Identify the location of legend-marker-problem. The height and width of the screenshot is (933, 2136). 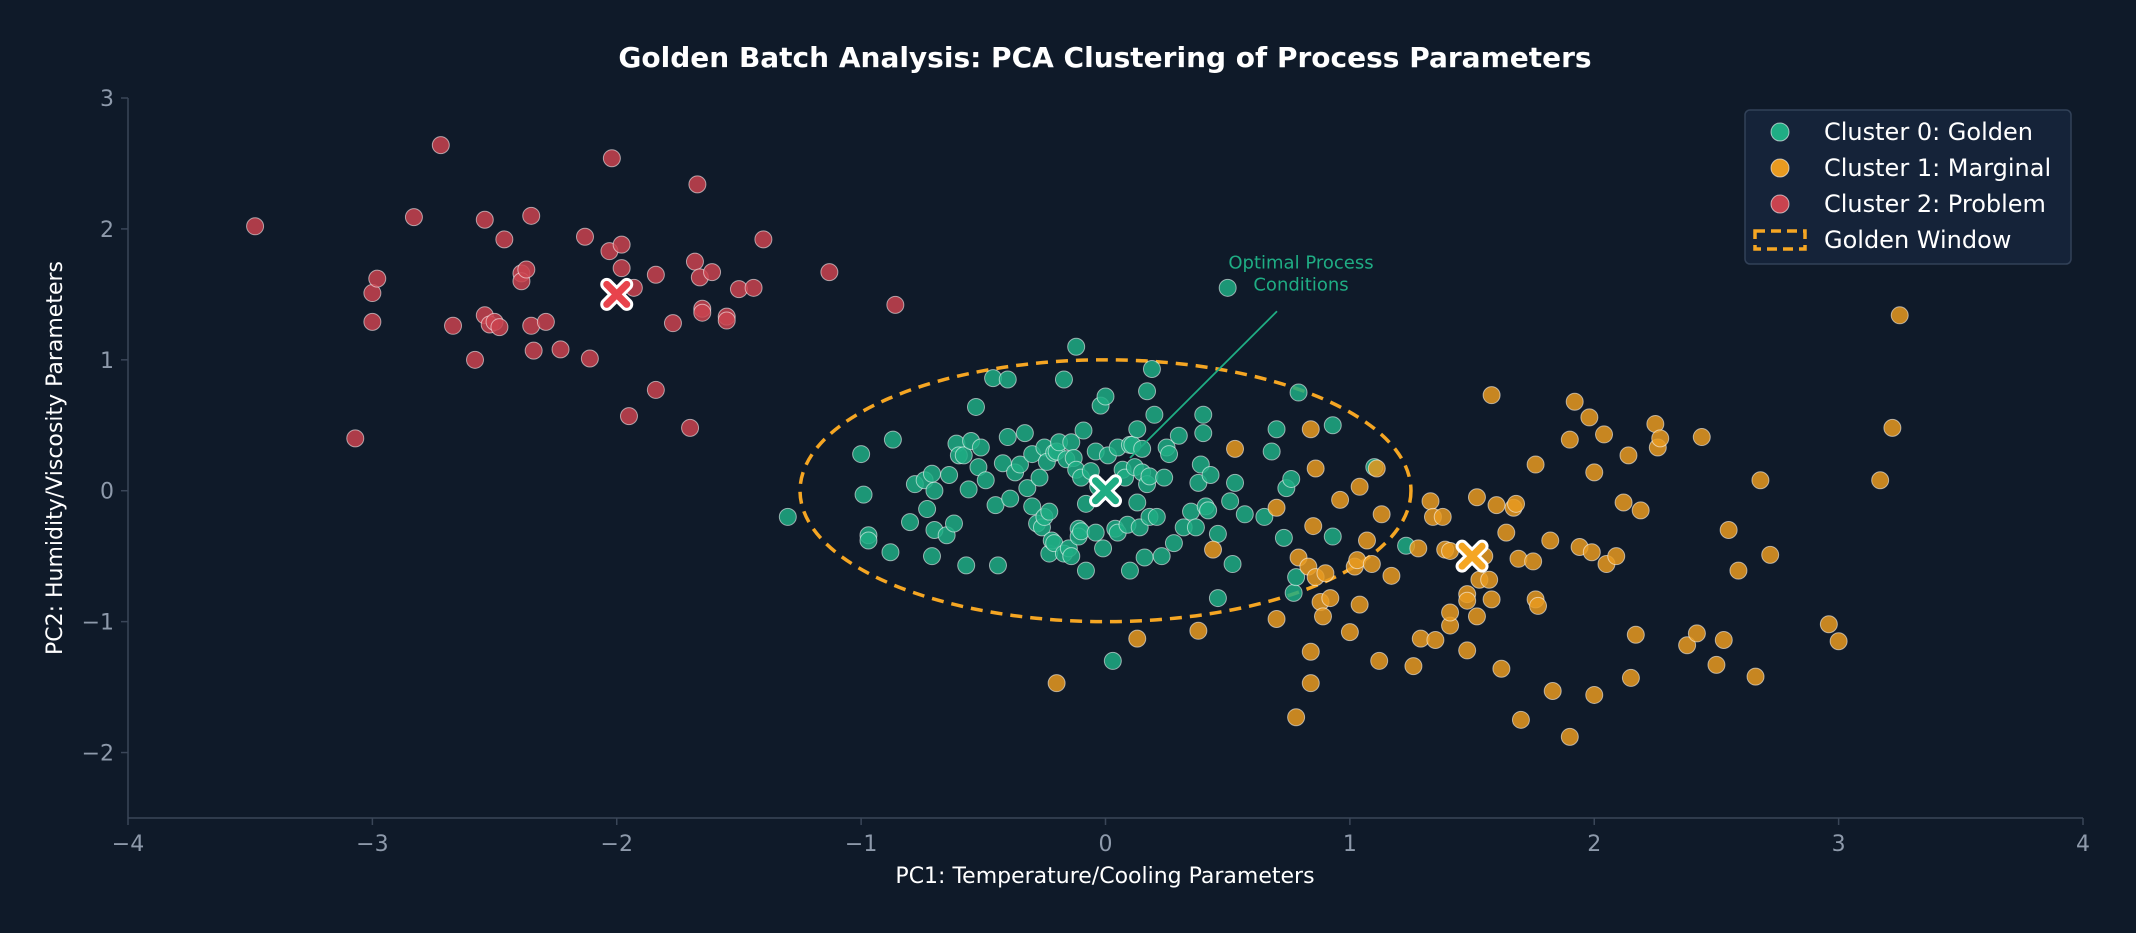
(1780, 204).